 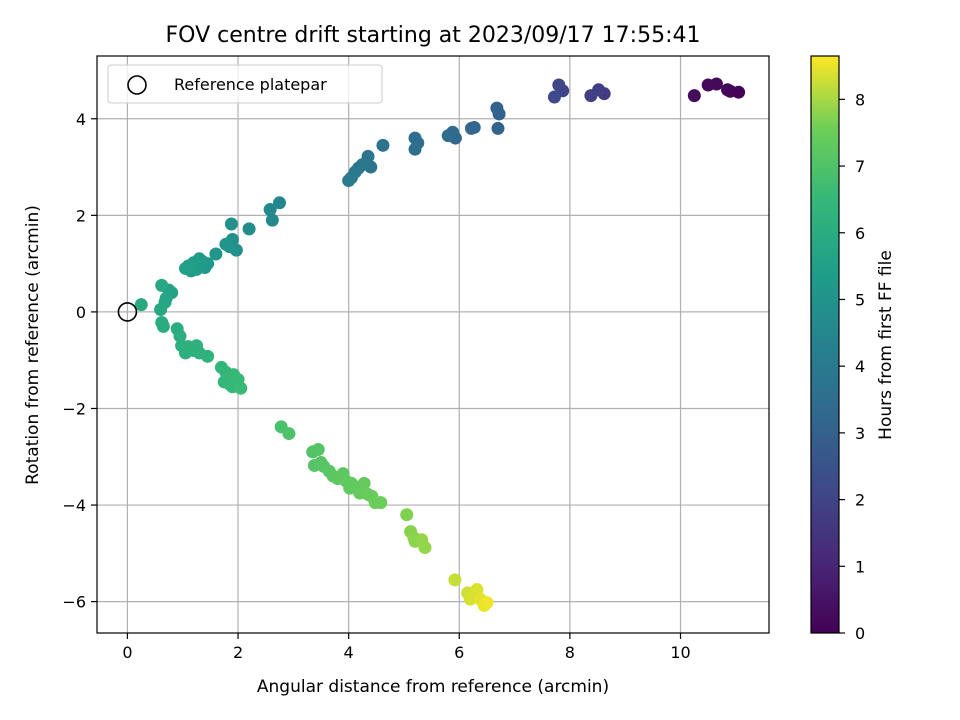 I want to click on reference-marker, so click(x=127, y=312).